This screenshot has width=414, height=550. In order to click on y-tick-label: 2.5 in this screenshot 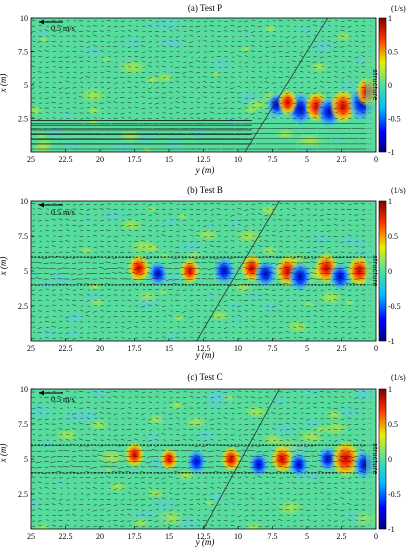, I will do `click(23, 494)`.